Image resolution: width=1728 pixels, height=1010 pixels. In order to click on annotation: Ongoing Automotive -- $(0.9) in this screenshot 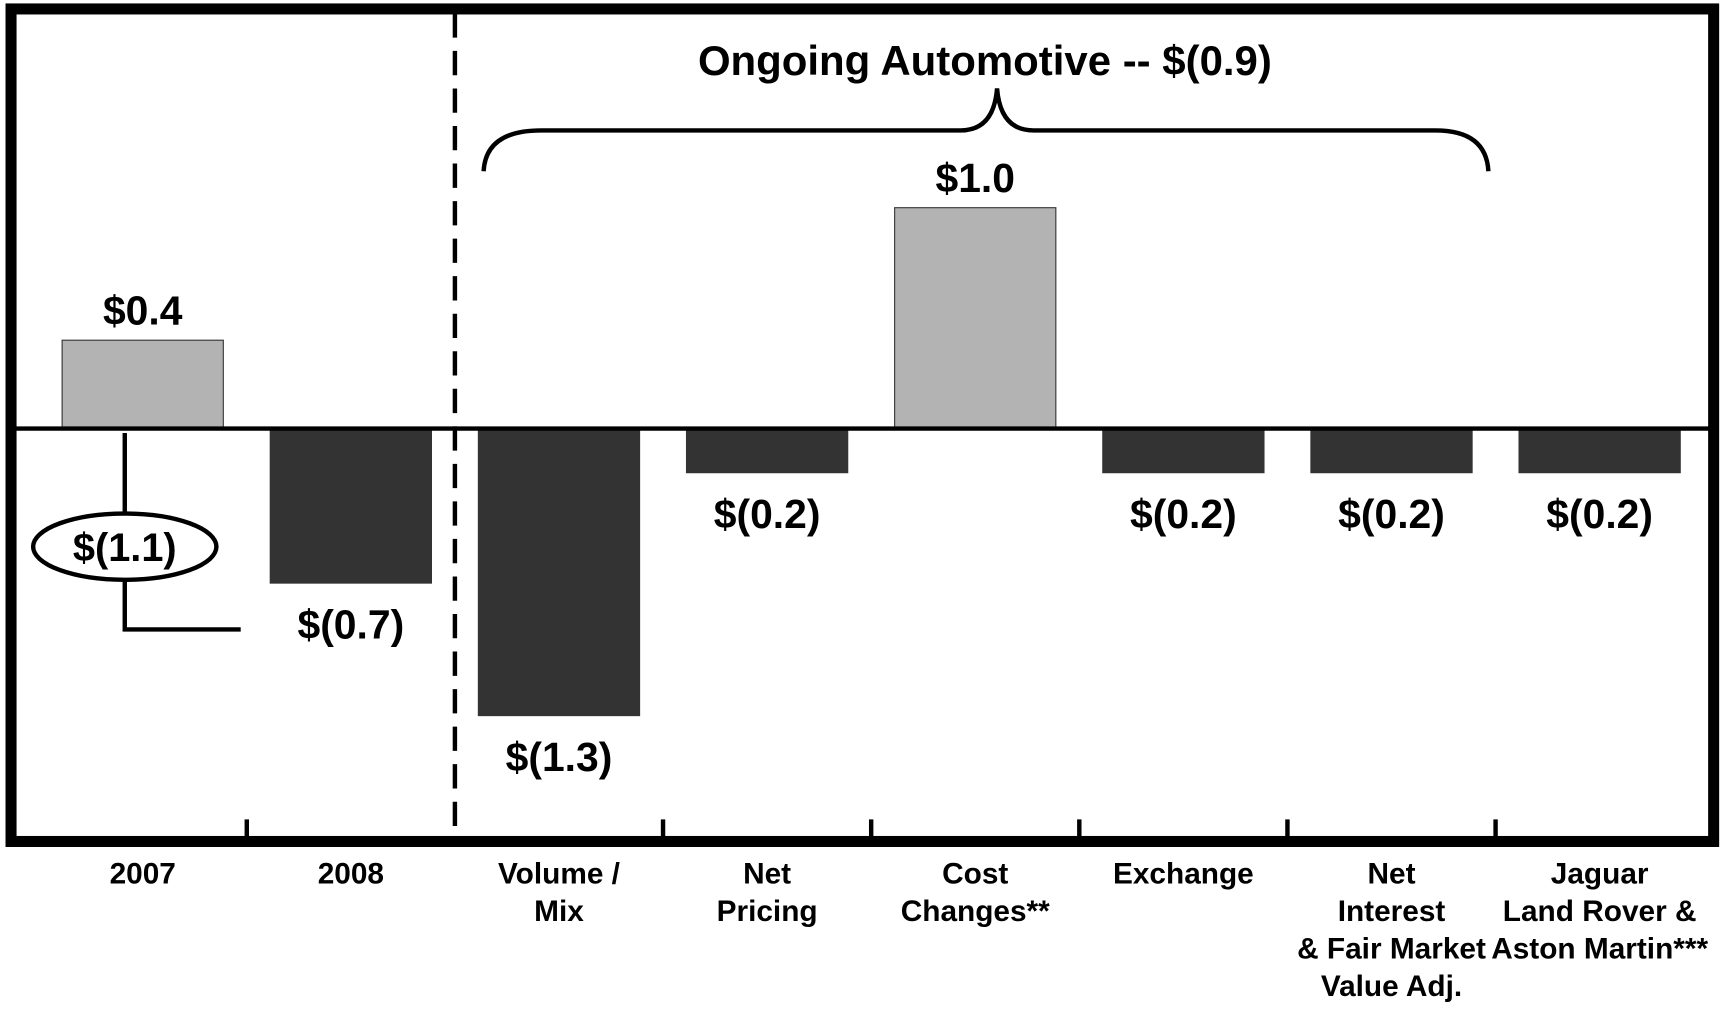, I will do `click(985, 60)`.